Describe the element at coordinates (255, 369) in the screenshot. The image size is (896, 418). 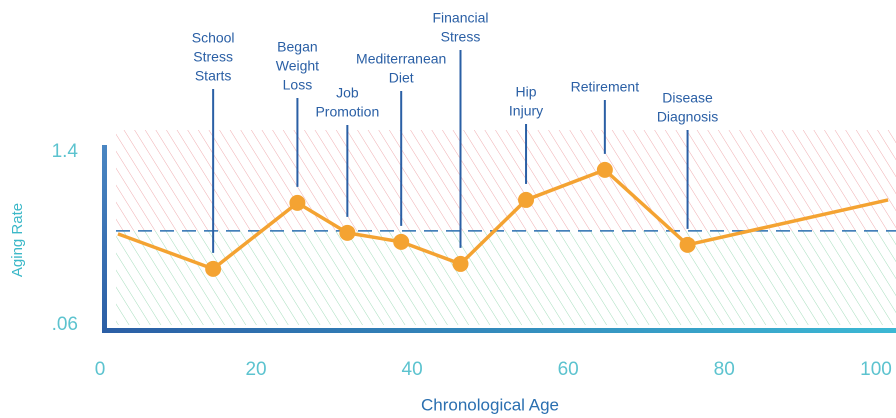
I see `x-tick-label: 20` at that location.